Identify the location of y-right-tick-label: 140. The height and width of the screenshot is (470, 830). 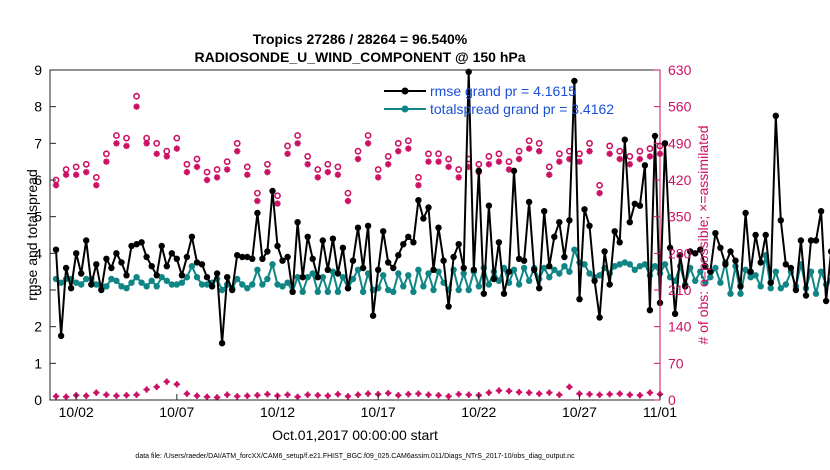
(680, 327).